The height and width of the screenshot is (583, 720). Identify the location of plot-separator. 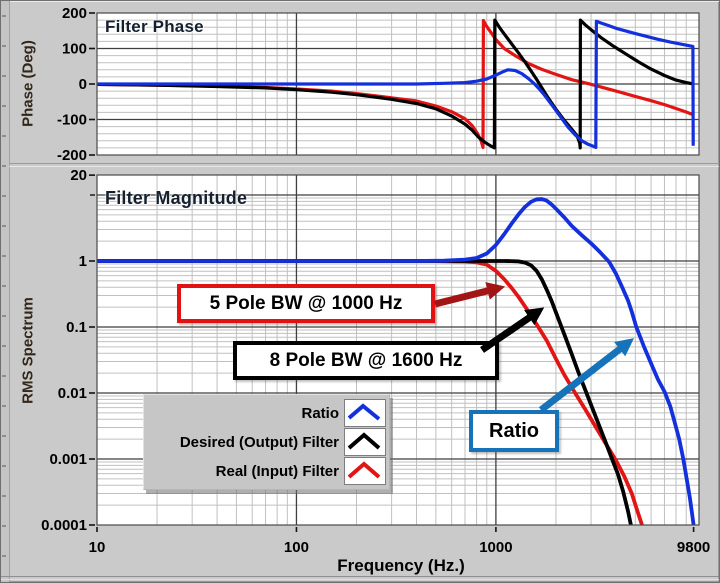
(364, 165).